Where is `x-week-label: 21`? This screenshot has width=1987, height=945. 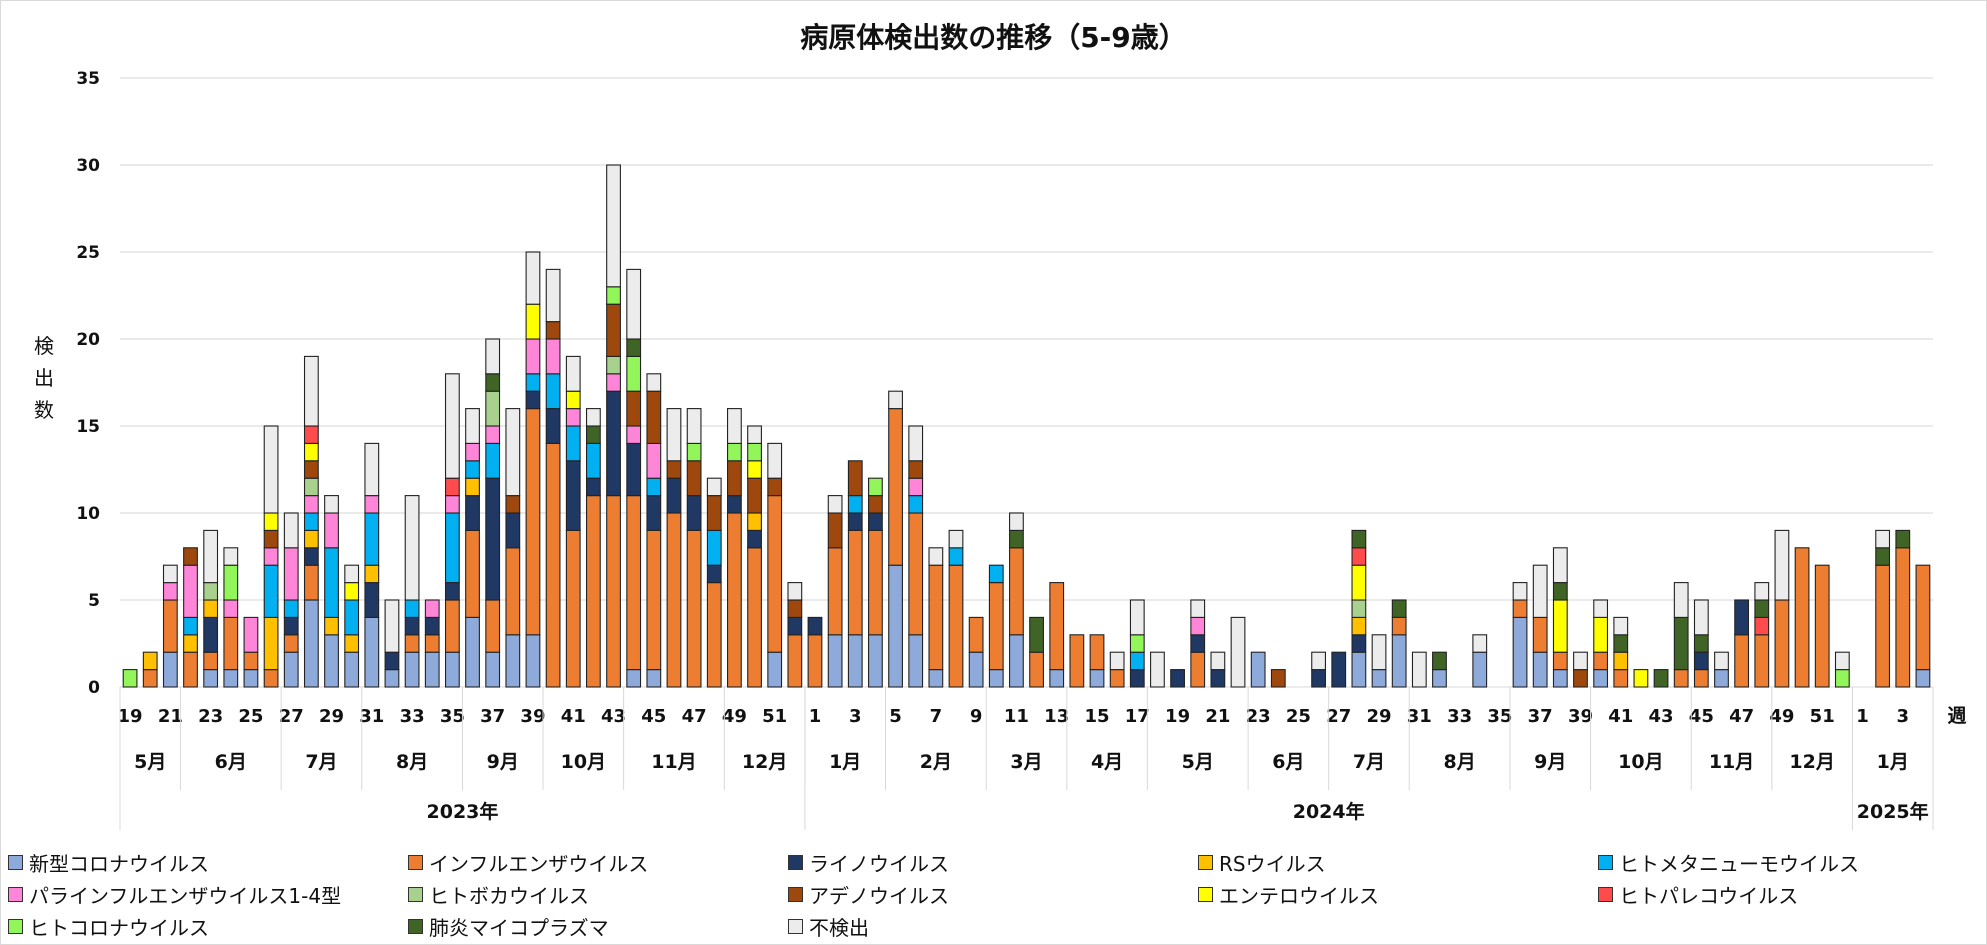 x-week-label: 21 is located at coordinates (170, 716).